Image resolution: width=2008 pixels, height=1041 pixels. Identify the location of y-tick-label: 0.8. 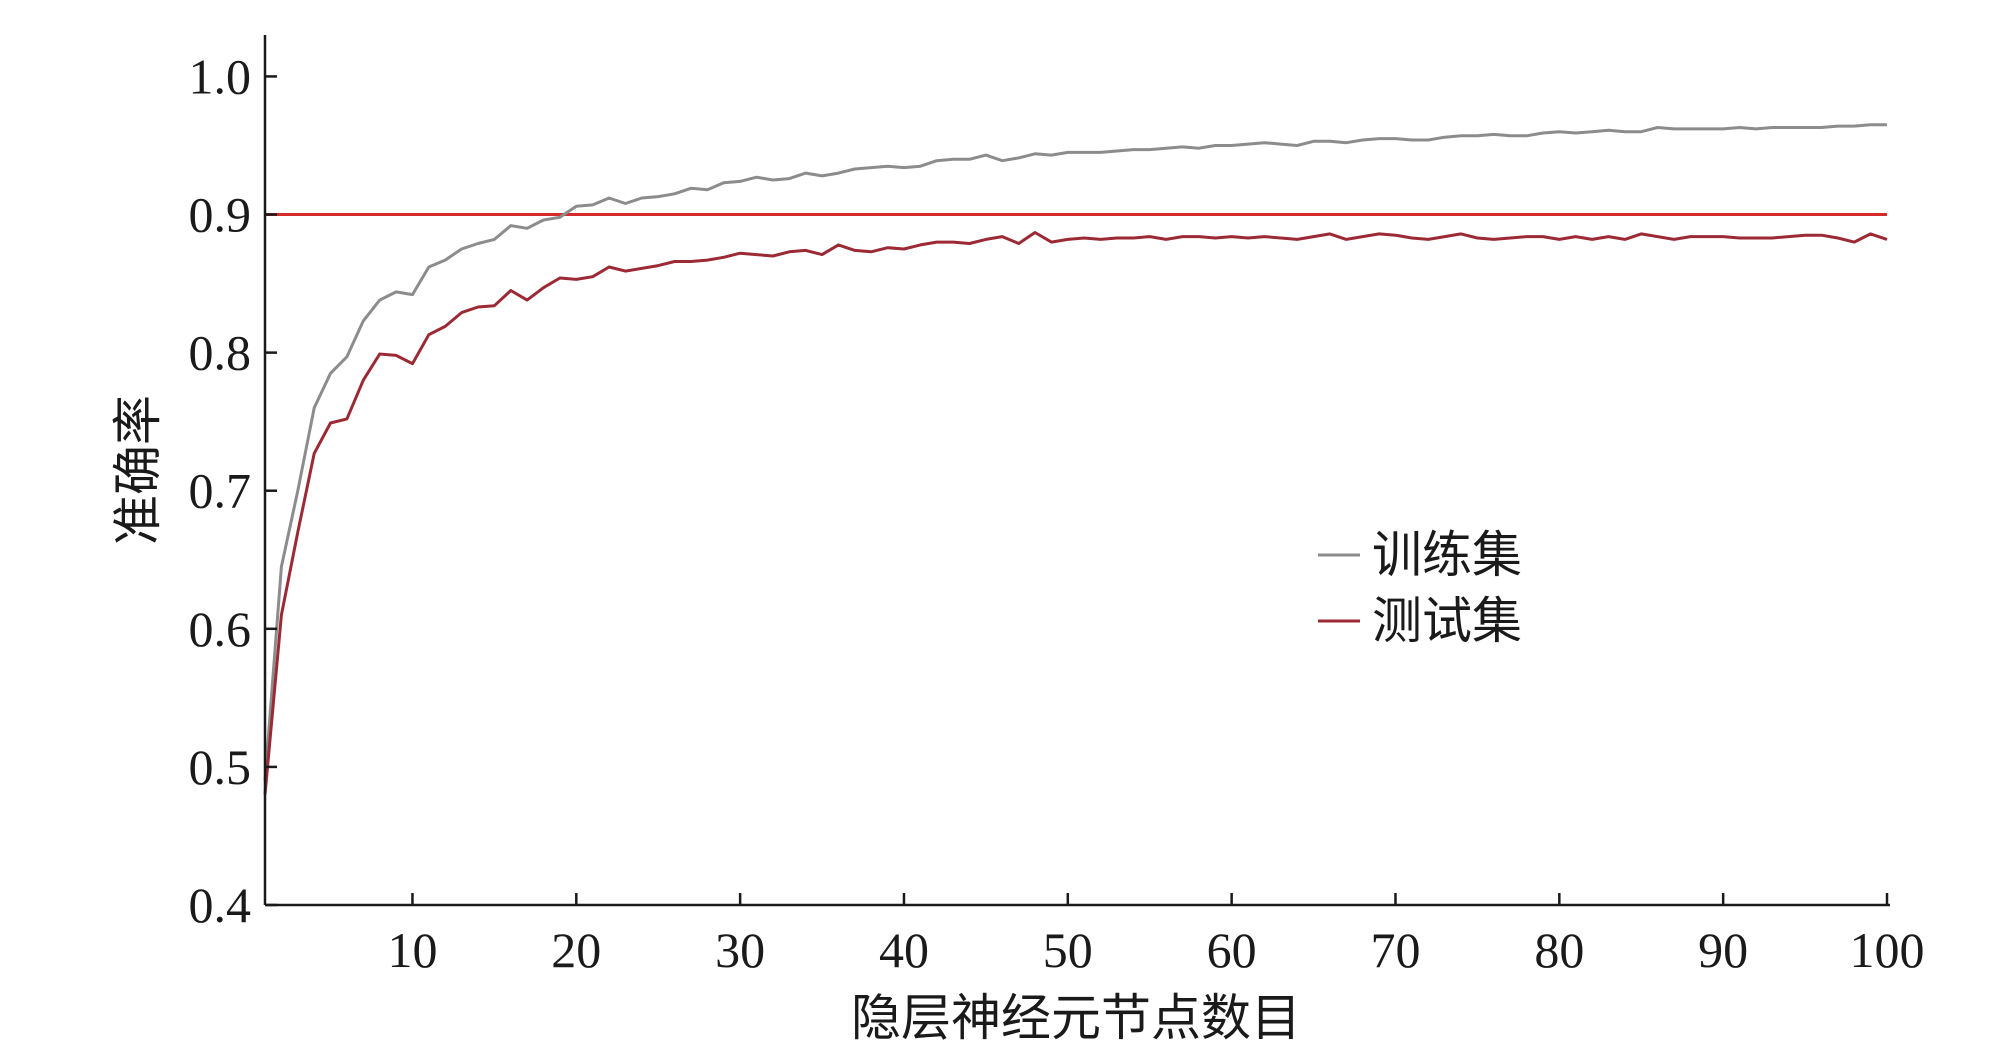
(220, 353).